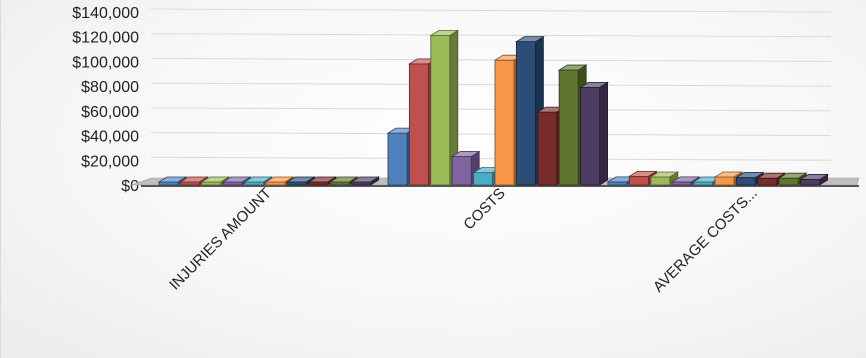 The image size is (866, 358). What do you see at coordinates (220, 239) in the screenshot?
I see `x-category-label: INJURIES AMOUNT` at bounding box center [220, 239].